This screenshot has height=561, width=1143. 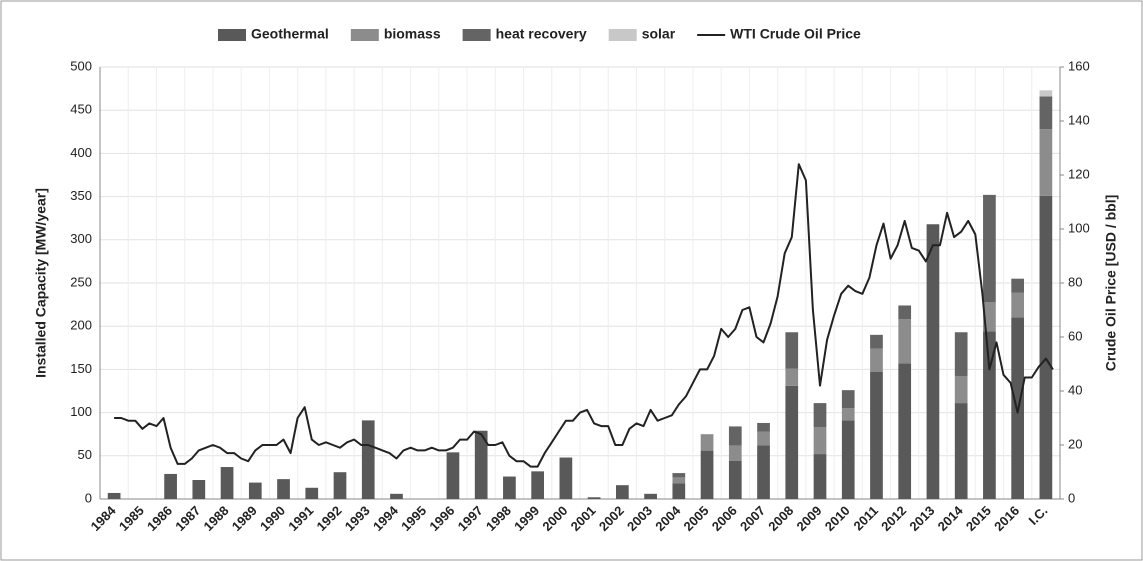 I want to click on y-tick-label: 250, so click(x=81, y=281).